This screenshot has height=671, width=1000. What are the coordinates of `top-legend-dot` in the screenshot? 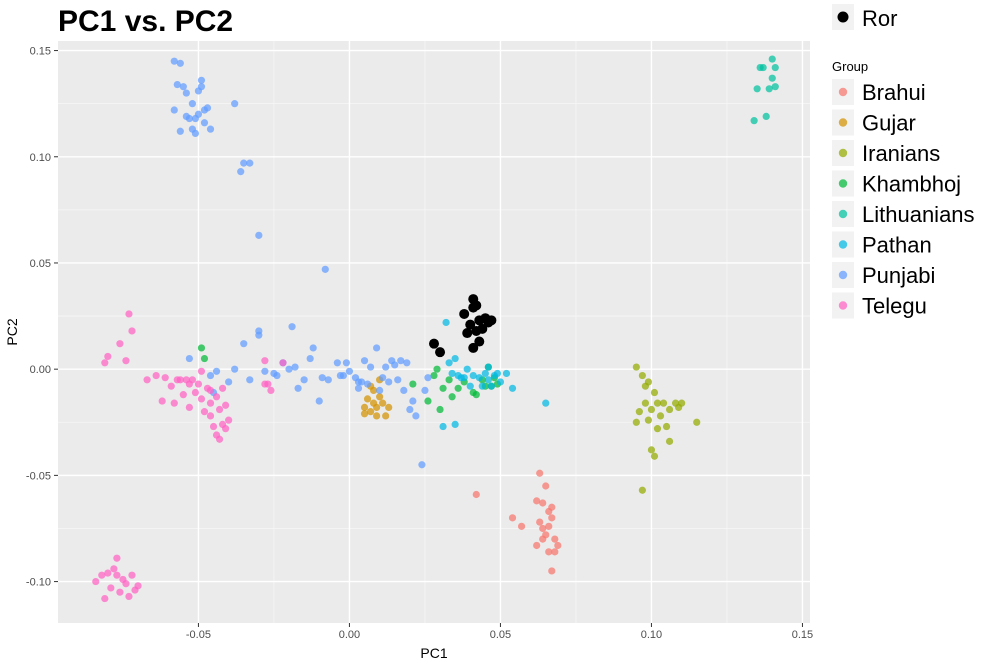 It's located at (843, 17).